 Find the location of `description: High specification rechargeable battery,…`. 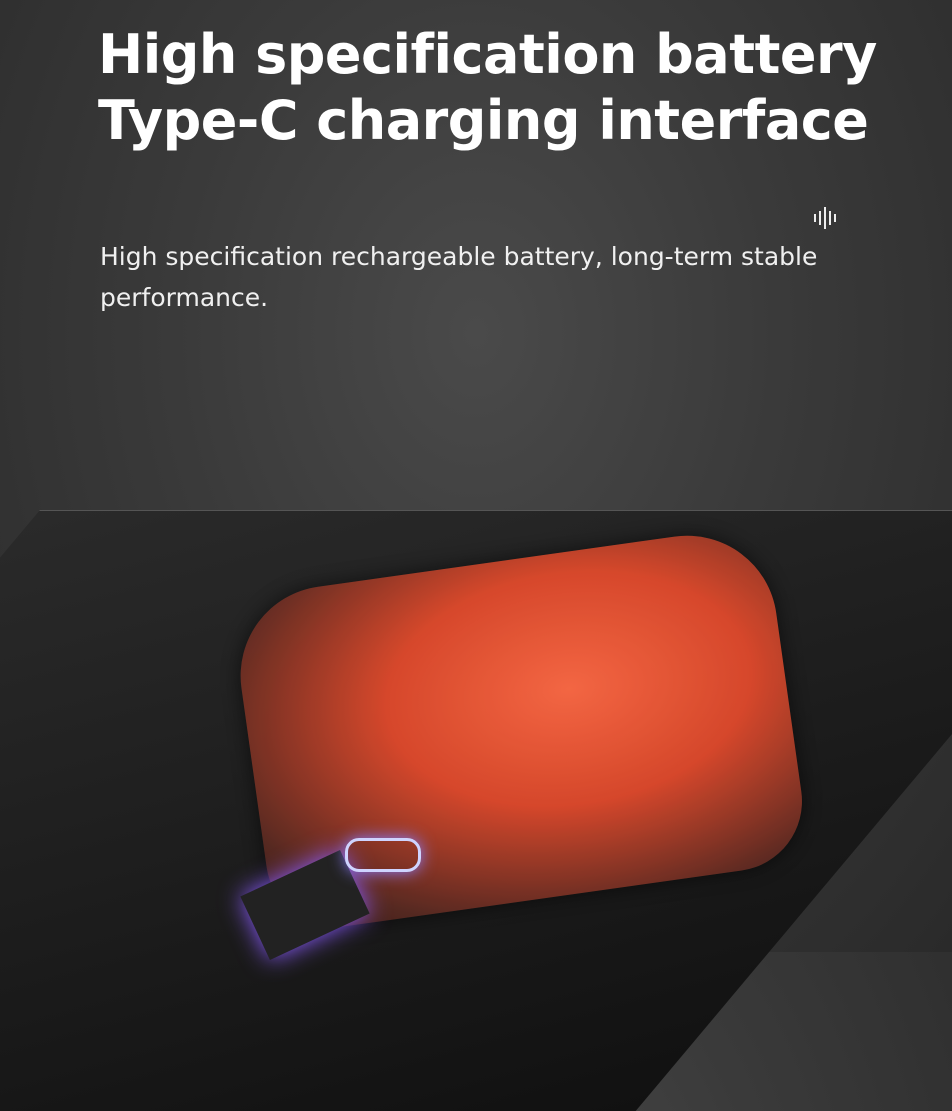

description: High specification rechargeable battery,… is located at coordinates (459, 277).